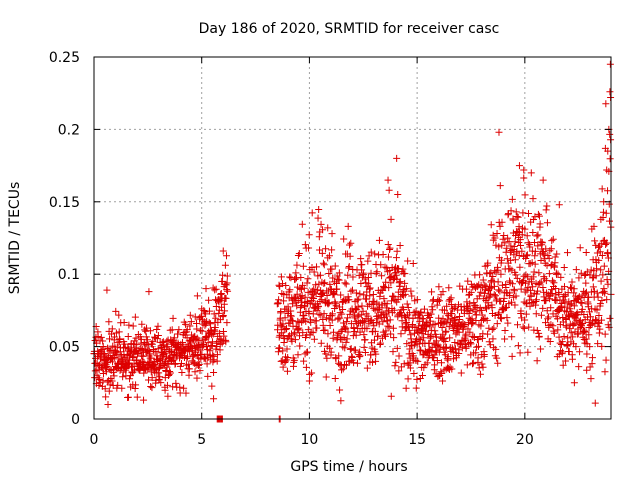  Describe the element at coordinates (572, 282) in the screenshot. I see `data-point-1989` at that location.